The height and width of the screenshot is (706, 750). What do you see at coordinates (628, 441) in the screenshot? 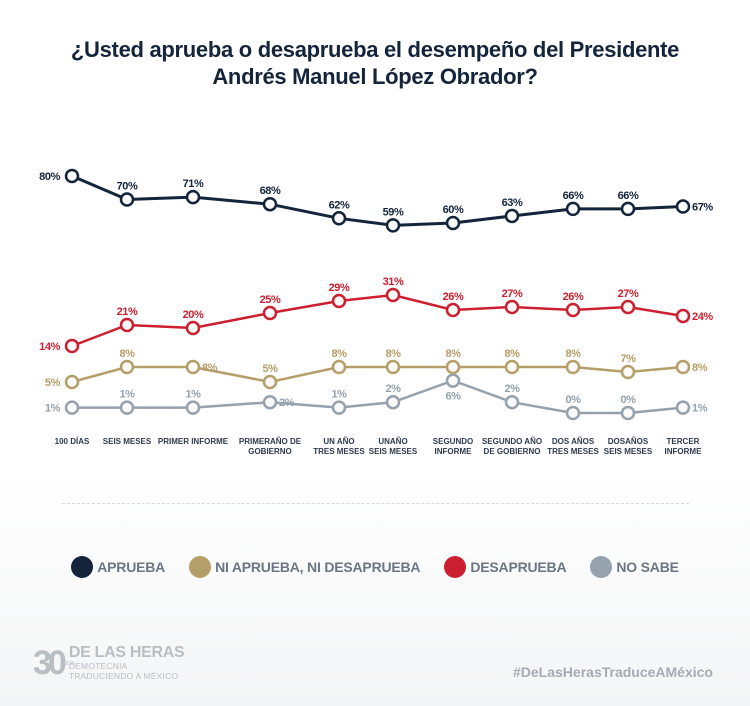
I see `x-tick-label-line: DOSAÑOS` at bounding box center [628, 441].